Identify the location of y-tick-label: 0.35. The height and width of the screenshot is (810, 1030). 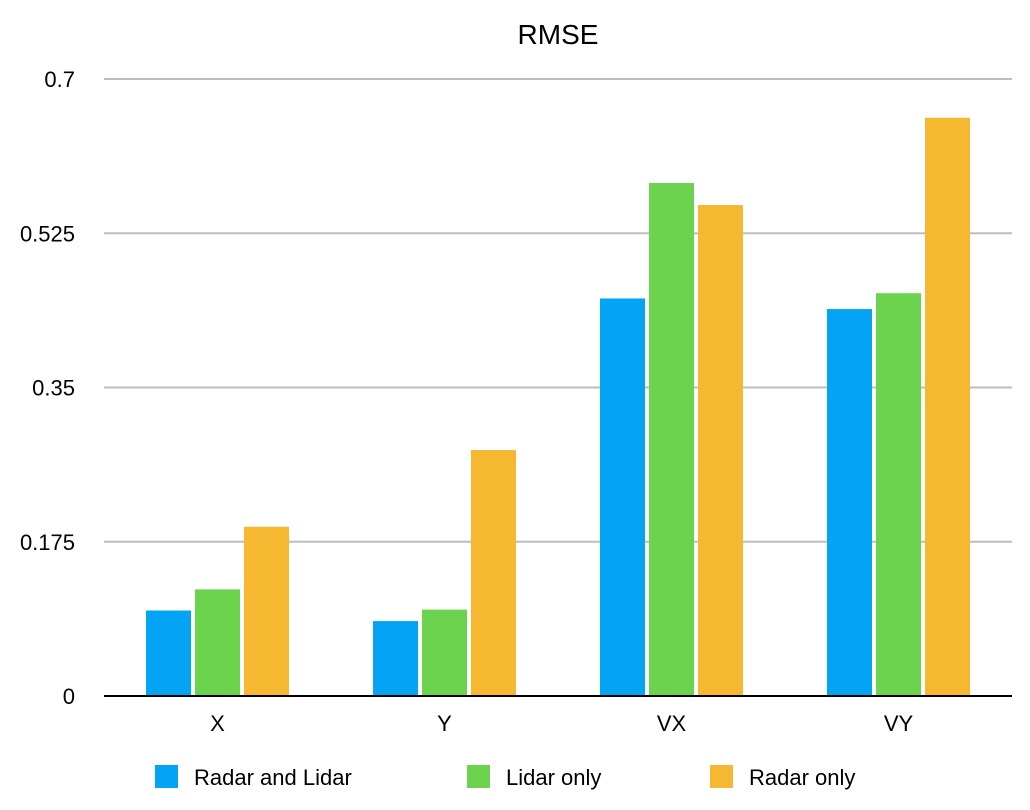
(53, 388).